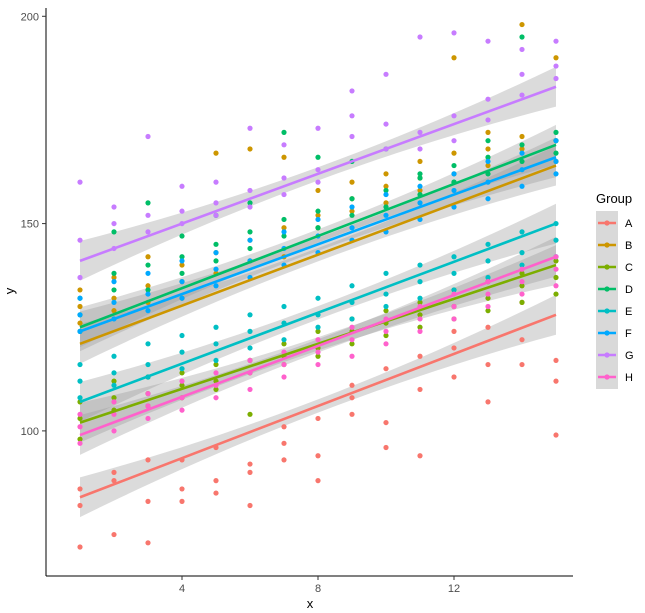 The width and height of the screenshot is (645, 613). What do you see at coordinates (319, 585) in the screenshot?
I see `x-axis-ticks: 4 8 12` at bounding box center [319, 585].